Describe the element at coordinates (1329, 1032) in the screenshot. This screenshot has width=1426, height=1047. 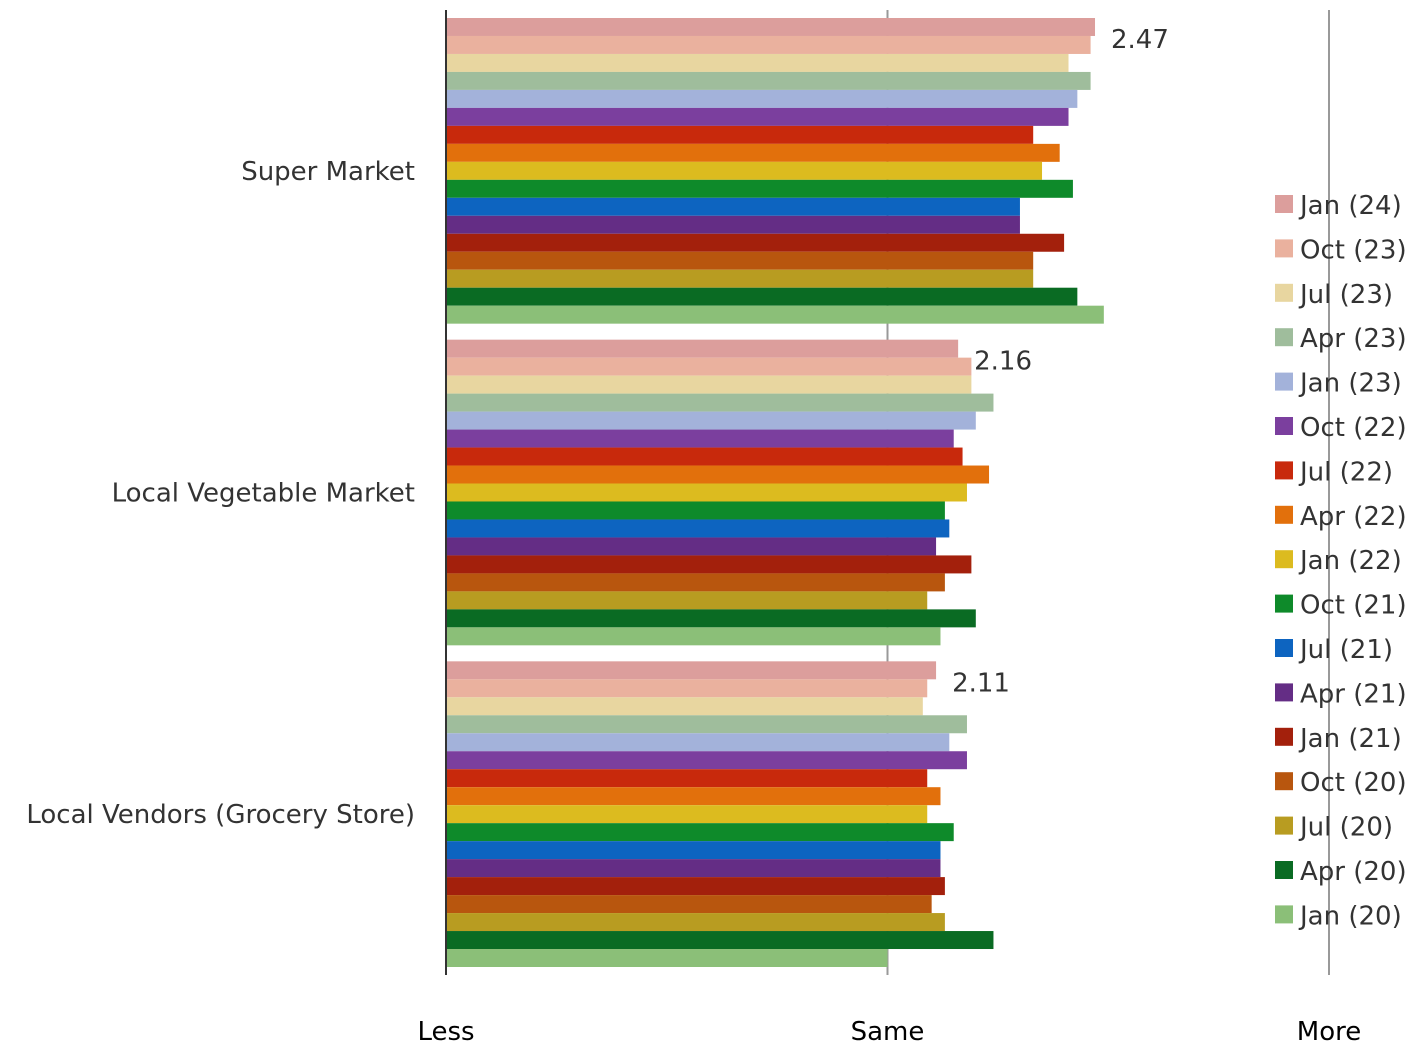
I see `x-tick-label-more: More` at that location.